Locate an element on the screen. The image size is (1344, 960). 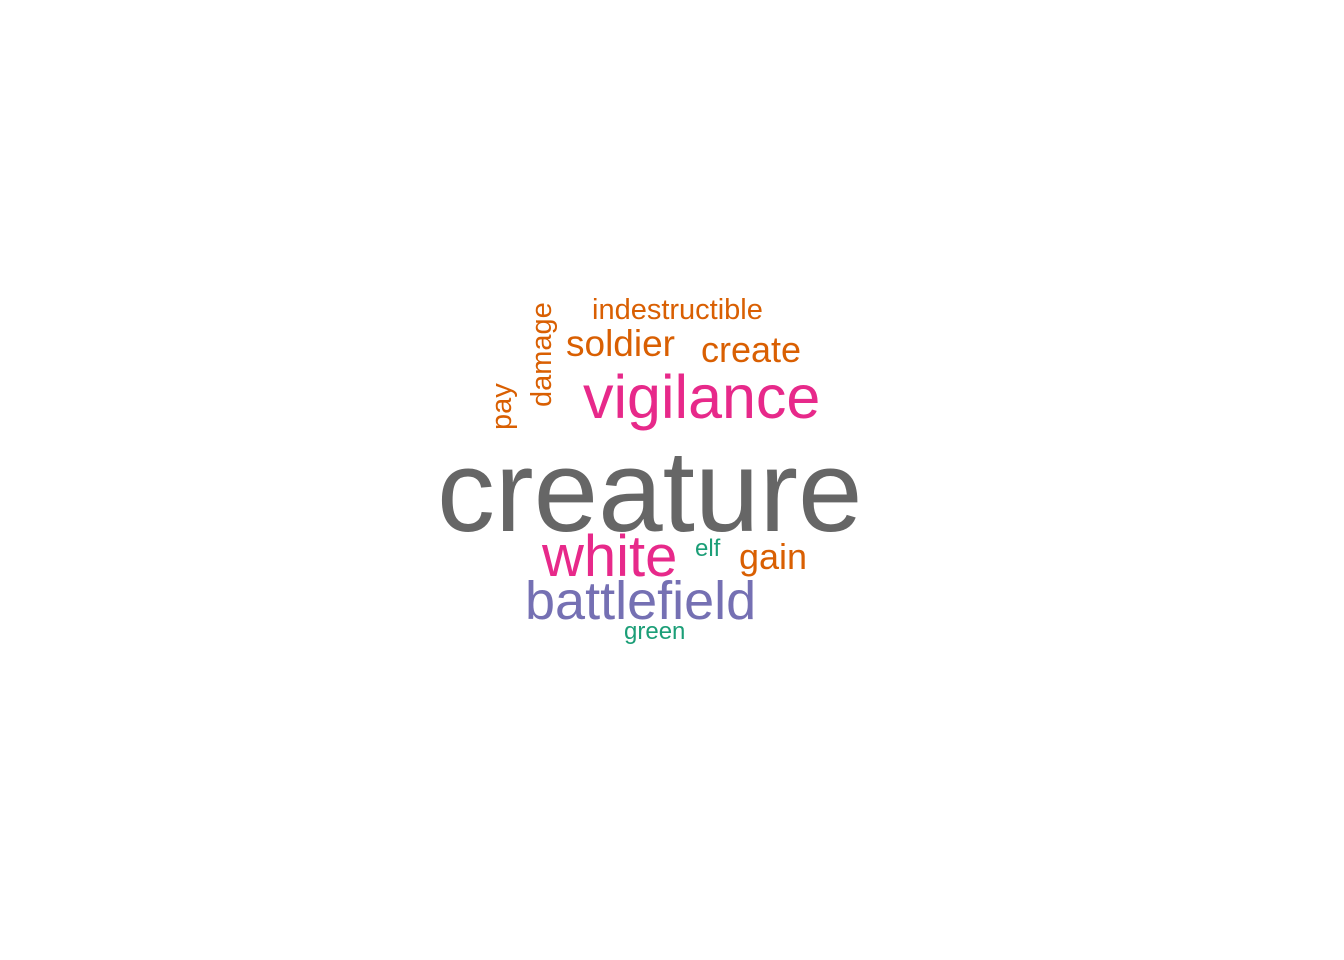
word-vigilance: vigilance is located at coordinates (702, 397).